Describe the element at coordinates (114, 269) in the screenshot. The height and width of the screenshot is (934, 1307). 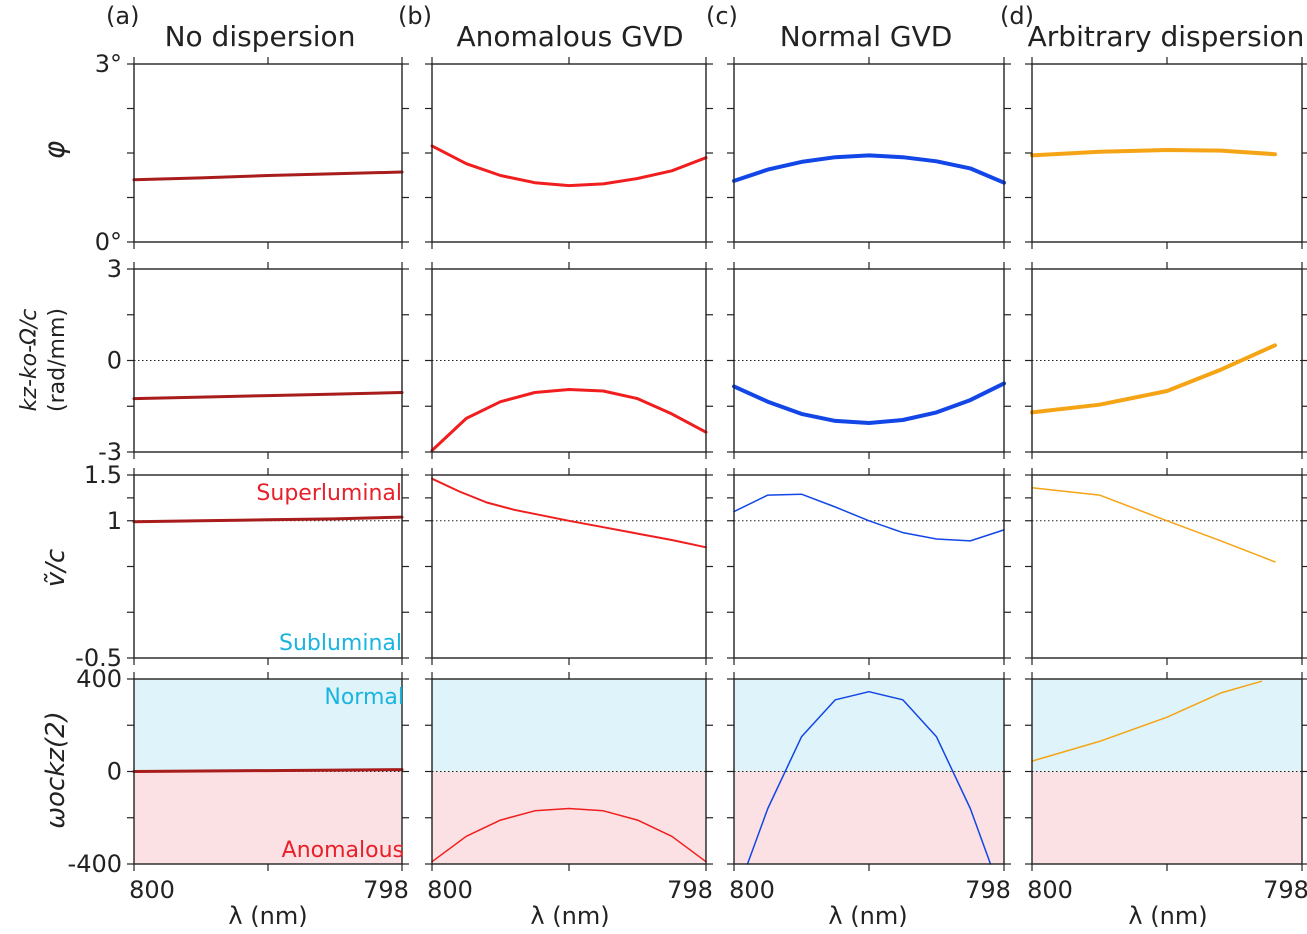
I see `y-tick-label-dk-0: 3` at that location.